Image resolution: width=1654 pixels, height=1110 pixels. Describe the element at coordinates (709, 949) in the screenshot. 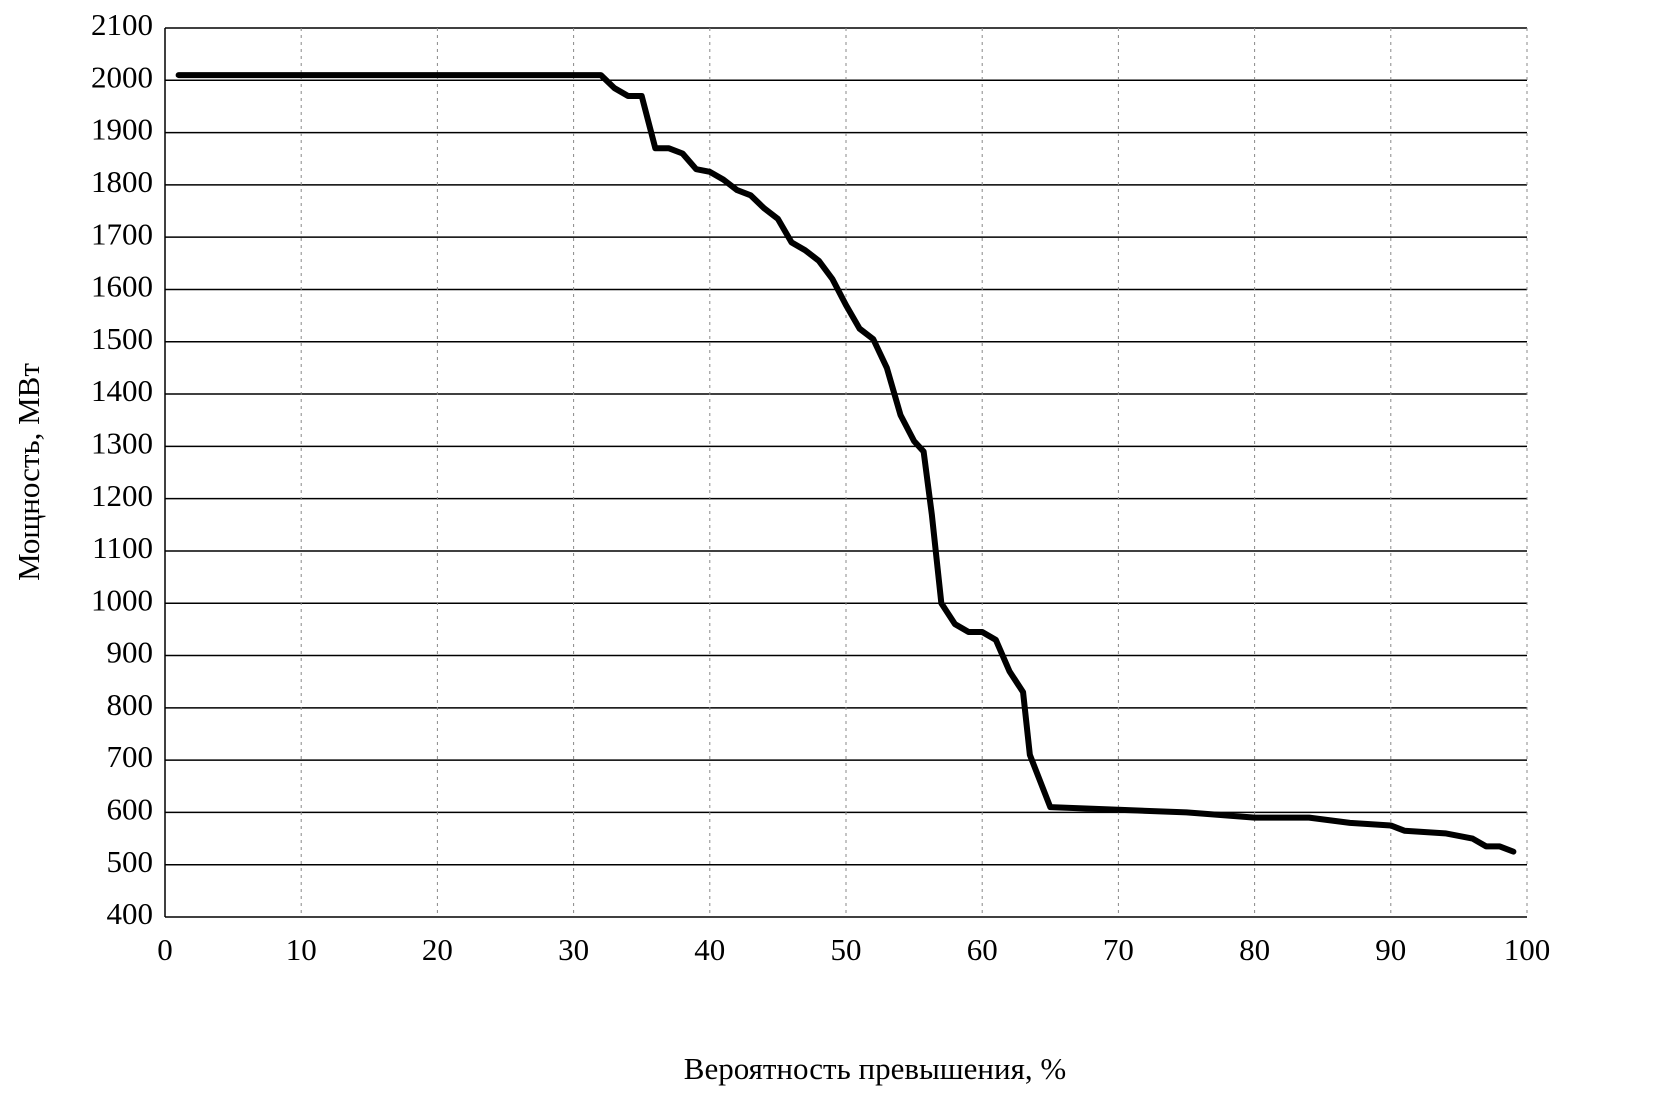

I see `x-tick-label: 40` at that location.